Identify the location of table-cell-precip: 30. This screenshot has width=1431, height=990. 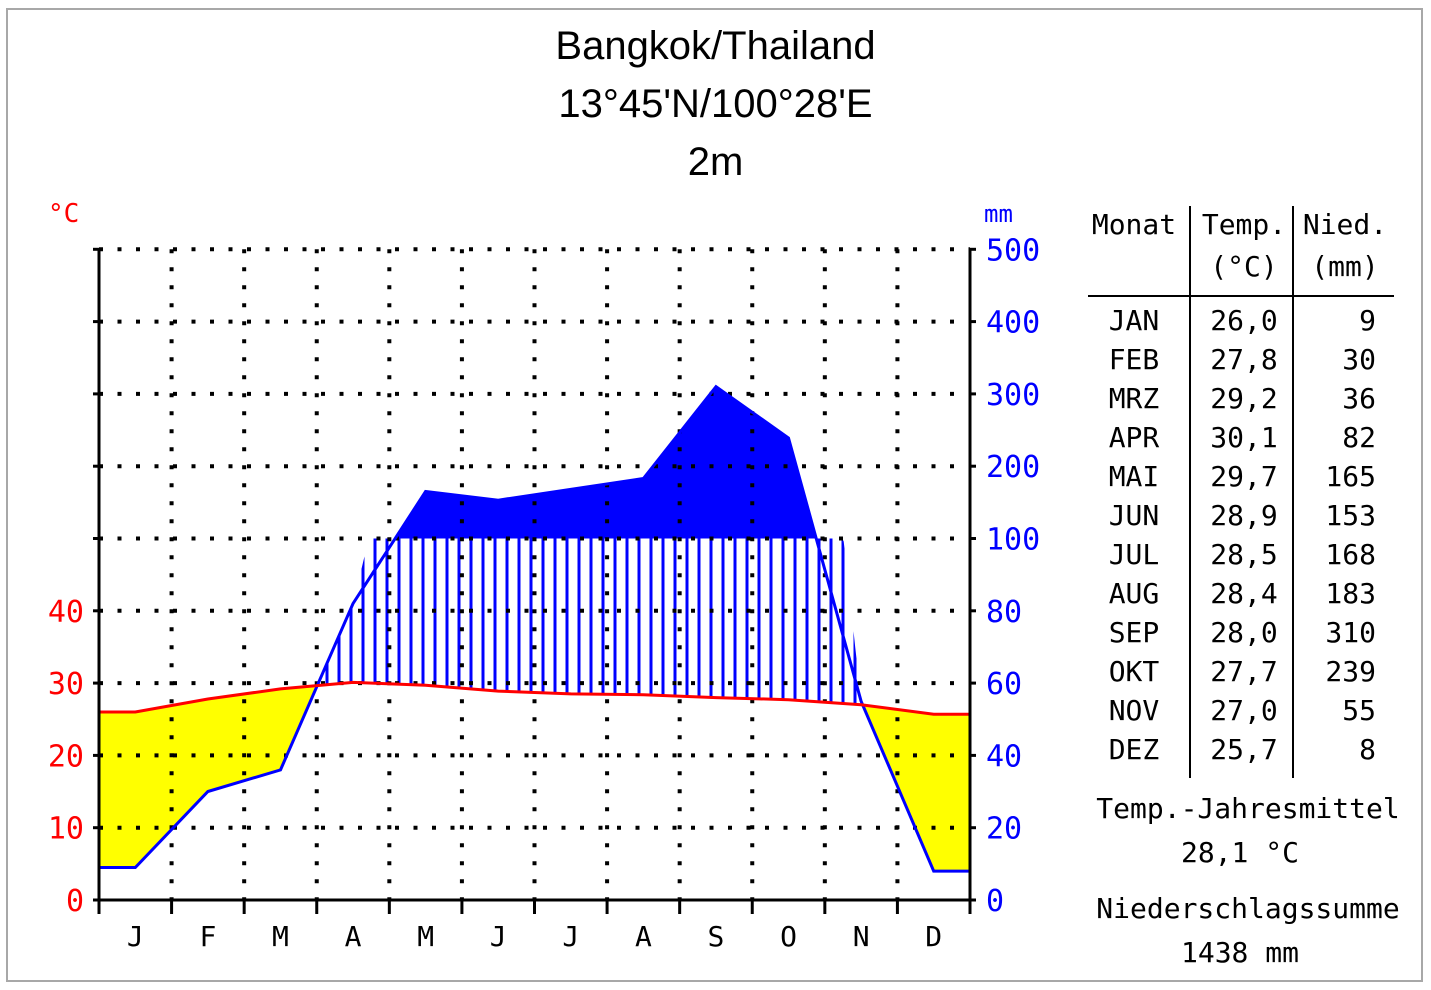
(1359, 359).